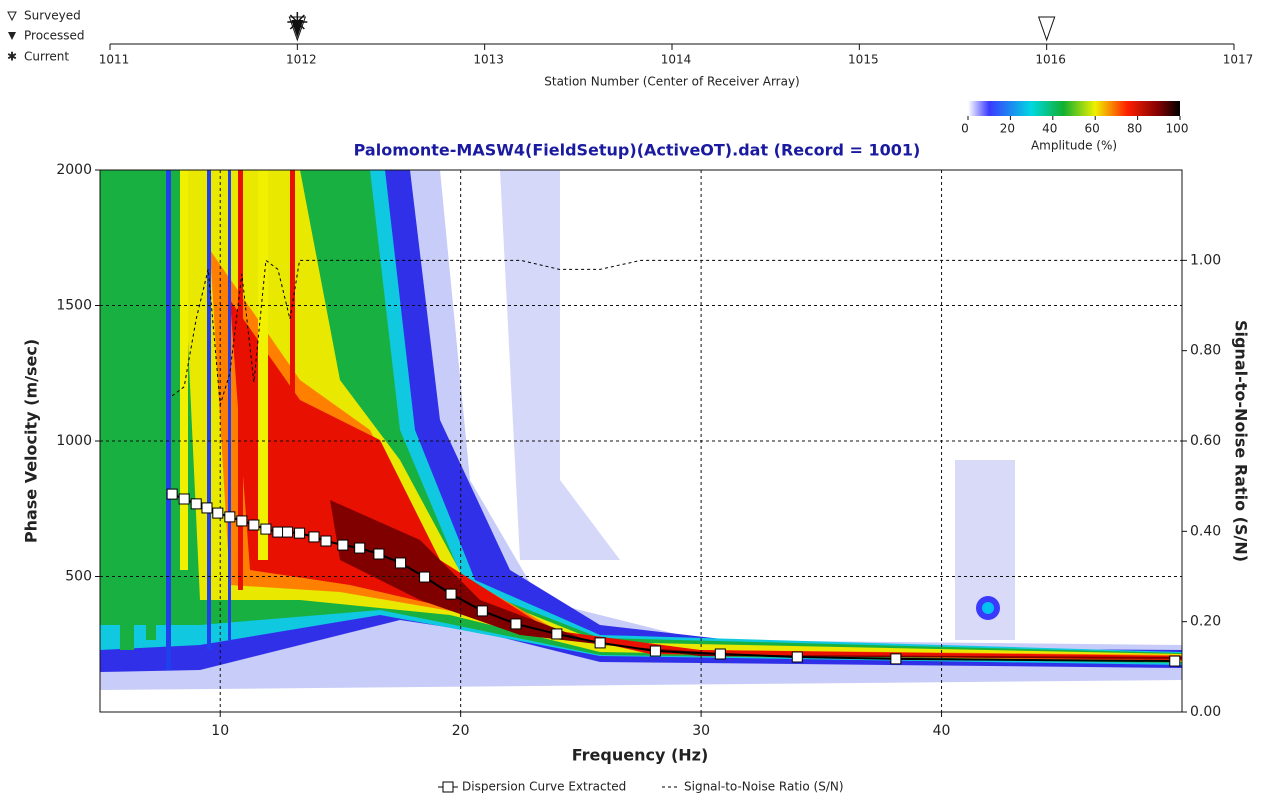 Image resolution: width=1261 pixels, height=801 pixels. I want to click on x-tick-label: 20, so click(461, 731).